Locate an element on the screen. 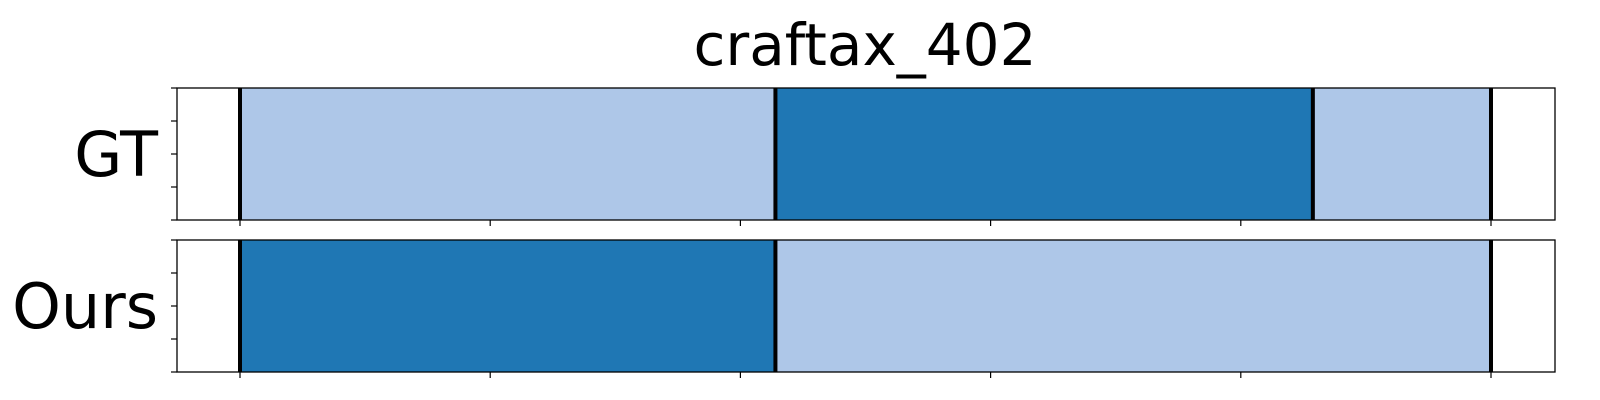  chart-title: craftax_402 is located at coordinates (865, 45).